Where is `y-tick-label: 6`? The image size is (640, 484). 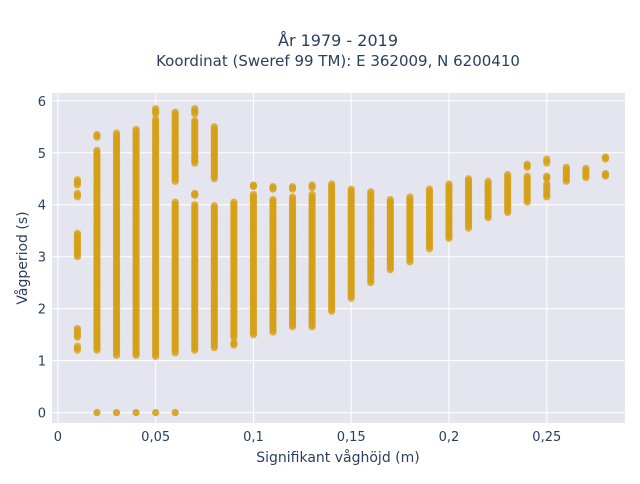 y-tick-label: 6 is located at coordinates (42, 102).